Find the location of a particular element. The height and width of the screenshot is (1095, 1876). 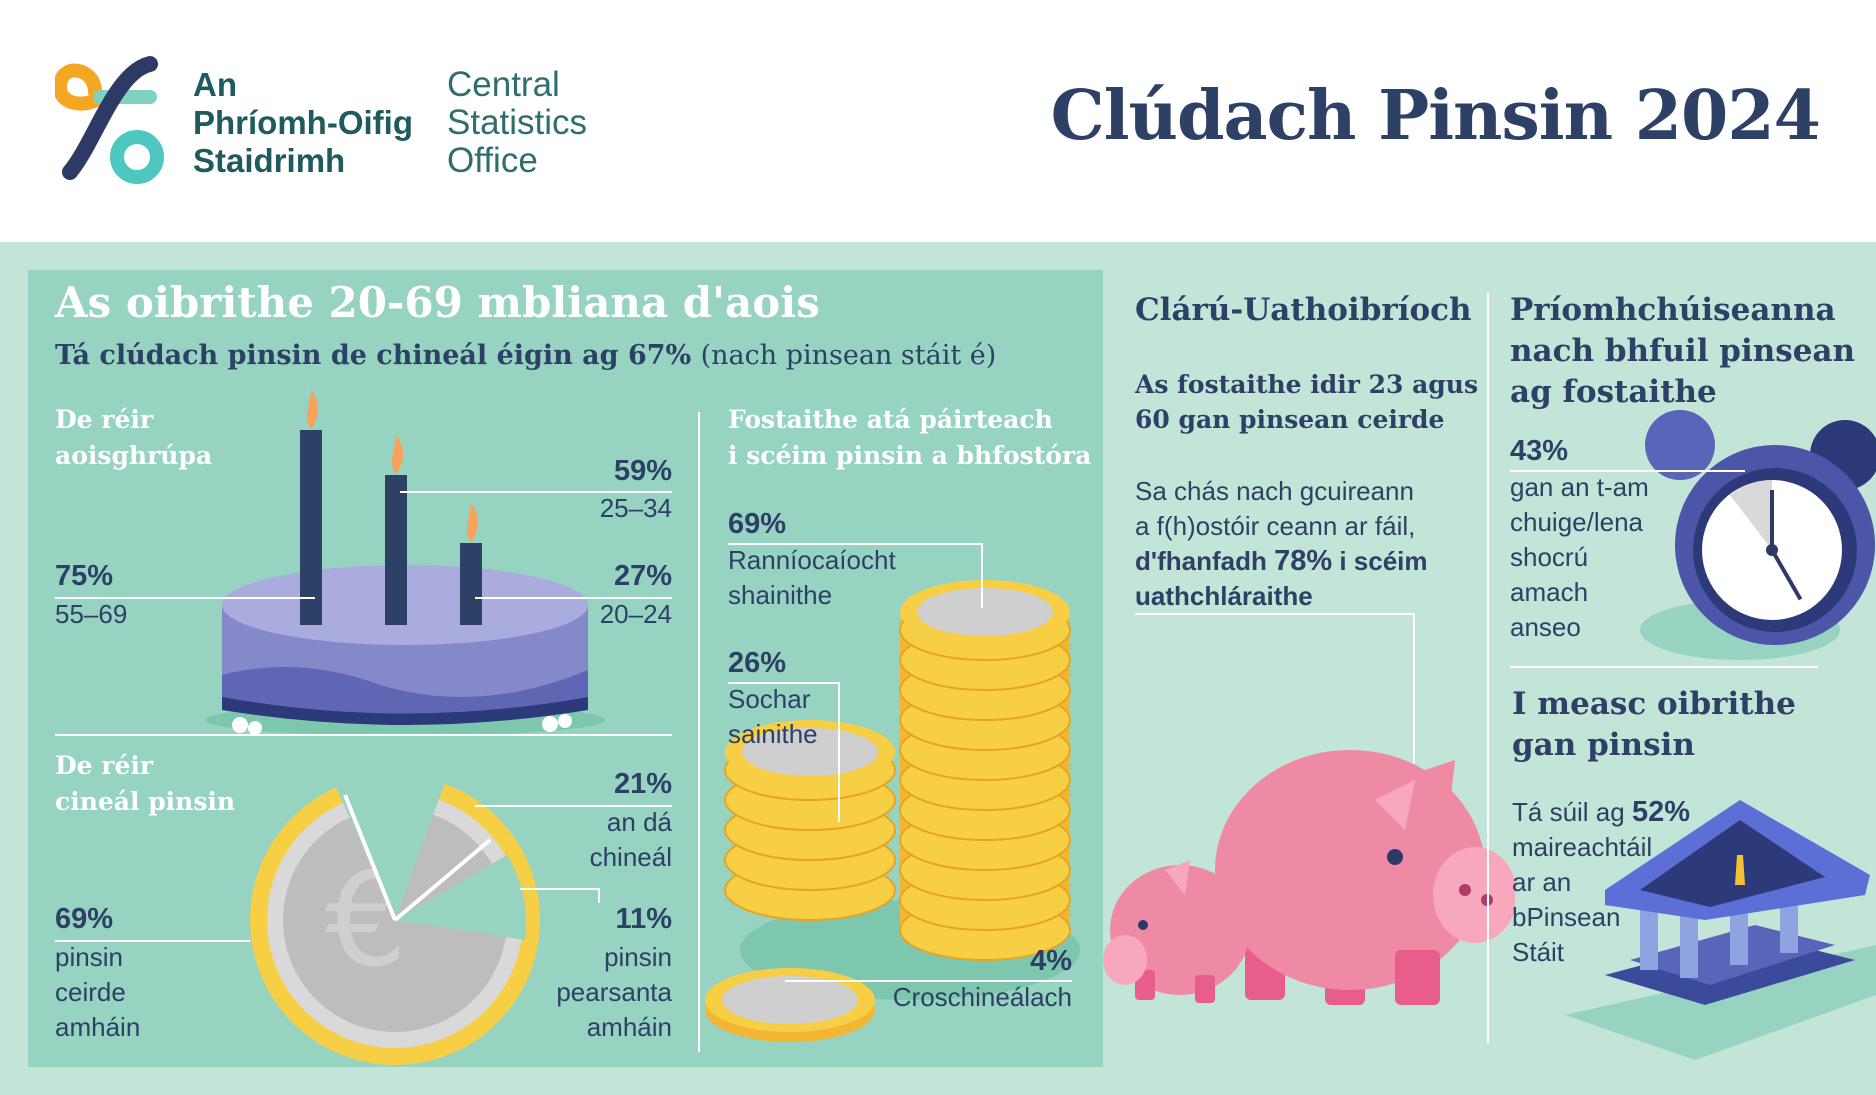

auto-heading: Clárú-Uathoibríoch is located at coordinates (1303, 310).